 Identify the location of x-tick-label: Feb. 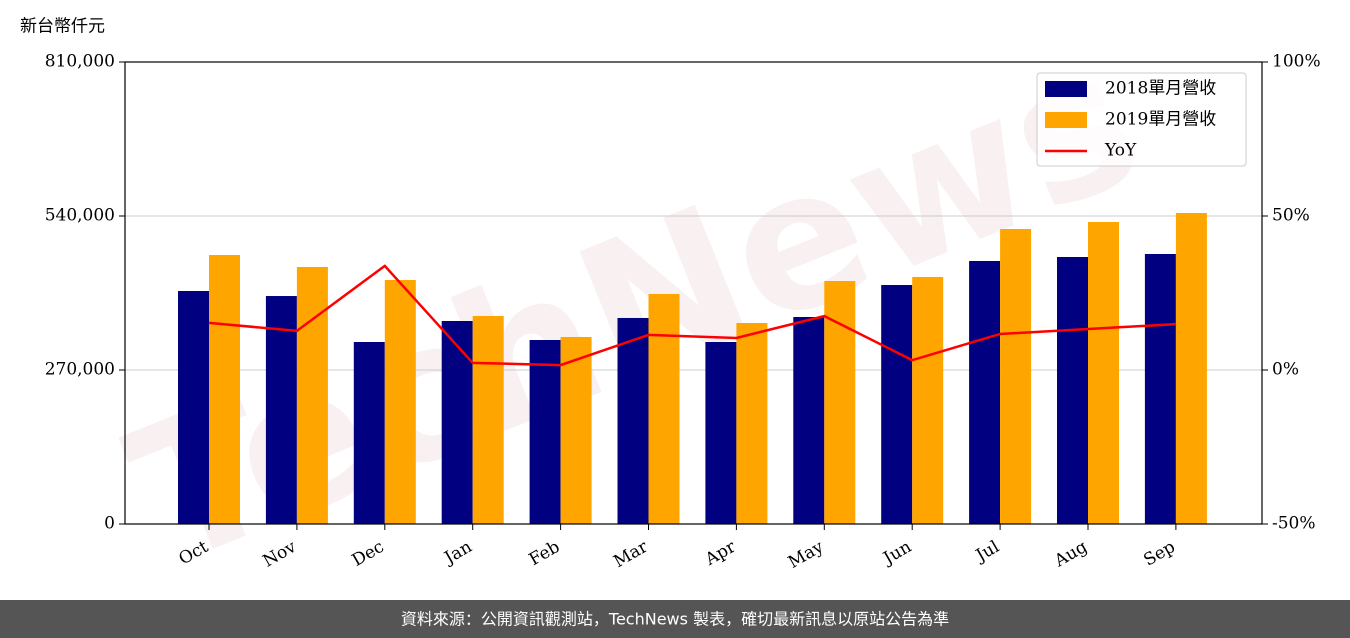
(545, 553).